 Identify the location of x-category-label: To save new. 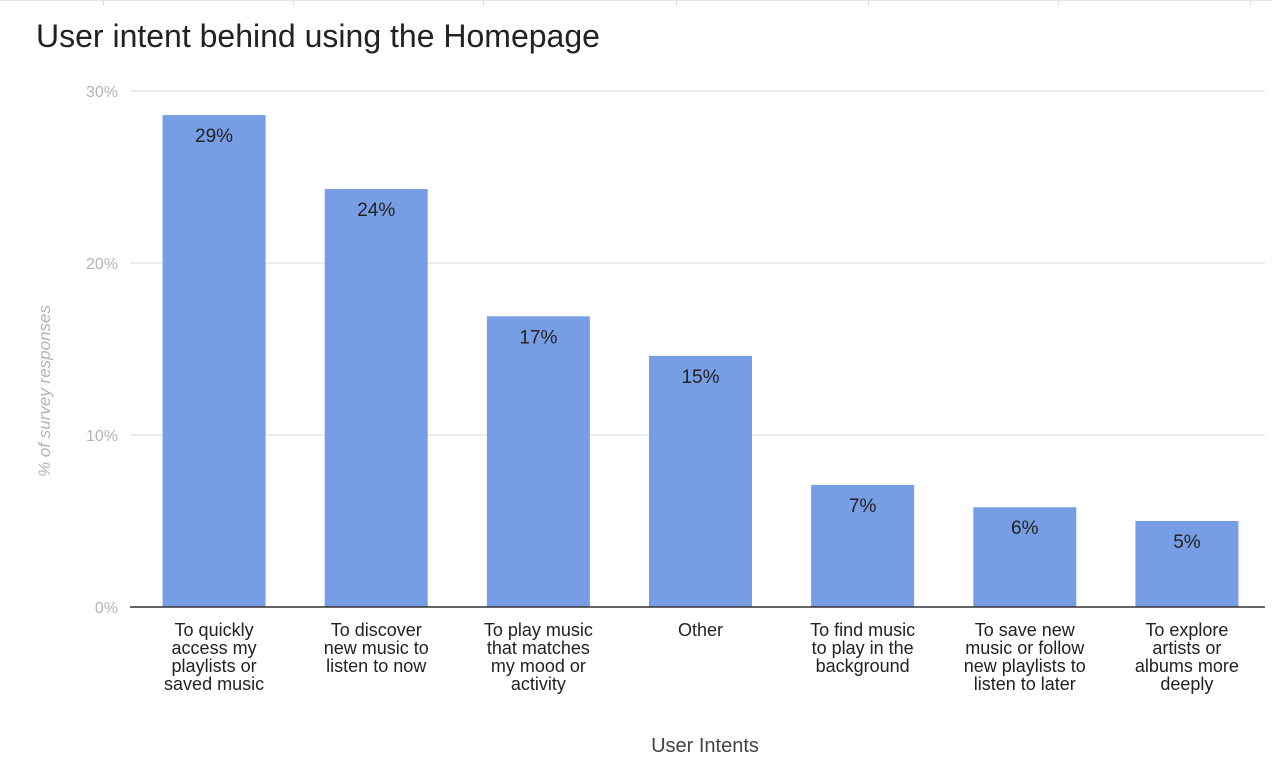
(1025, 630).